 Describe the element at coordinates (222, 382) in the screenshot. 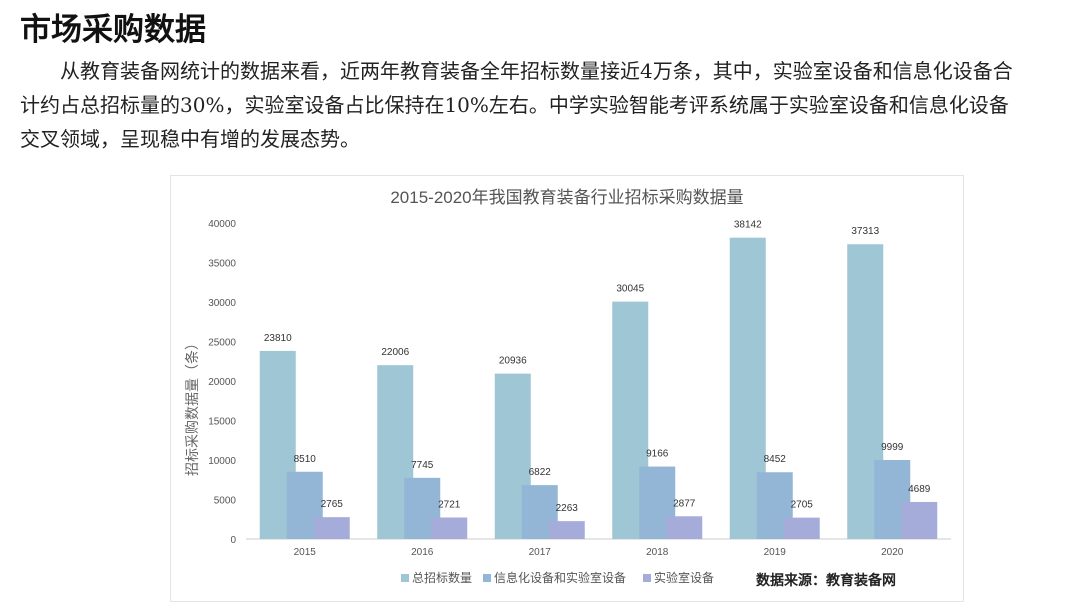

I see `y-tick-label: 20000` at that location.